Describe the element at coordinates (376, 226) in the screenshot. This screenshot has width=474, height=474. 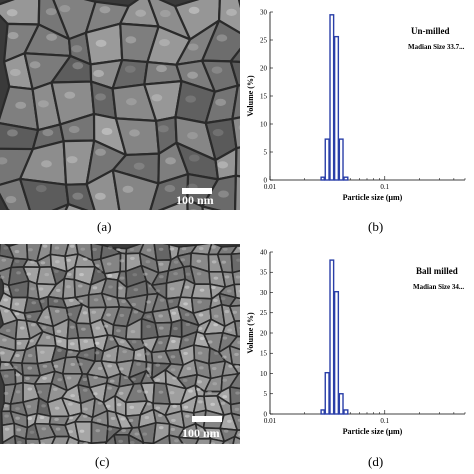
I see `caption-b: (b)` at that location.